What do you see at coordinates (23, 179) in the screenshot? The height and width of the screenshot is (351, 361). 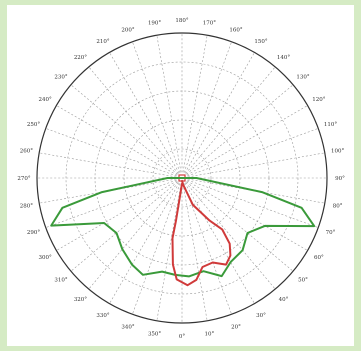 I see `angle-tick-label: 270°` at bounding box center [23, 179].